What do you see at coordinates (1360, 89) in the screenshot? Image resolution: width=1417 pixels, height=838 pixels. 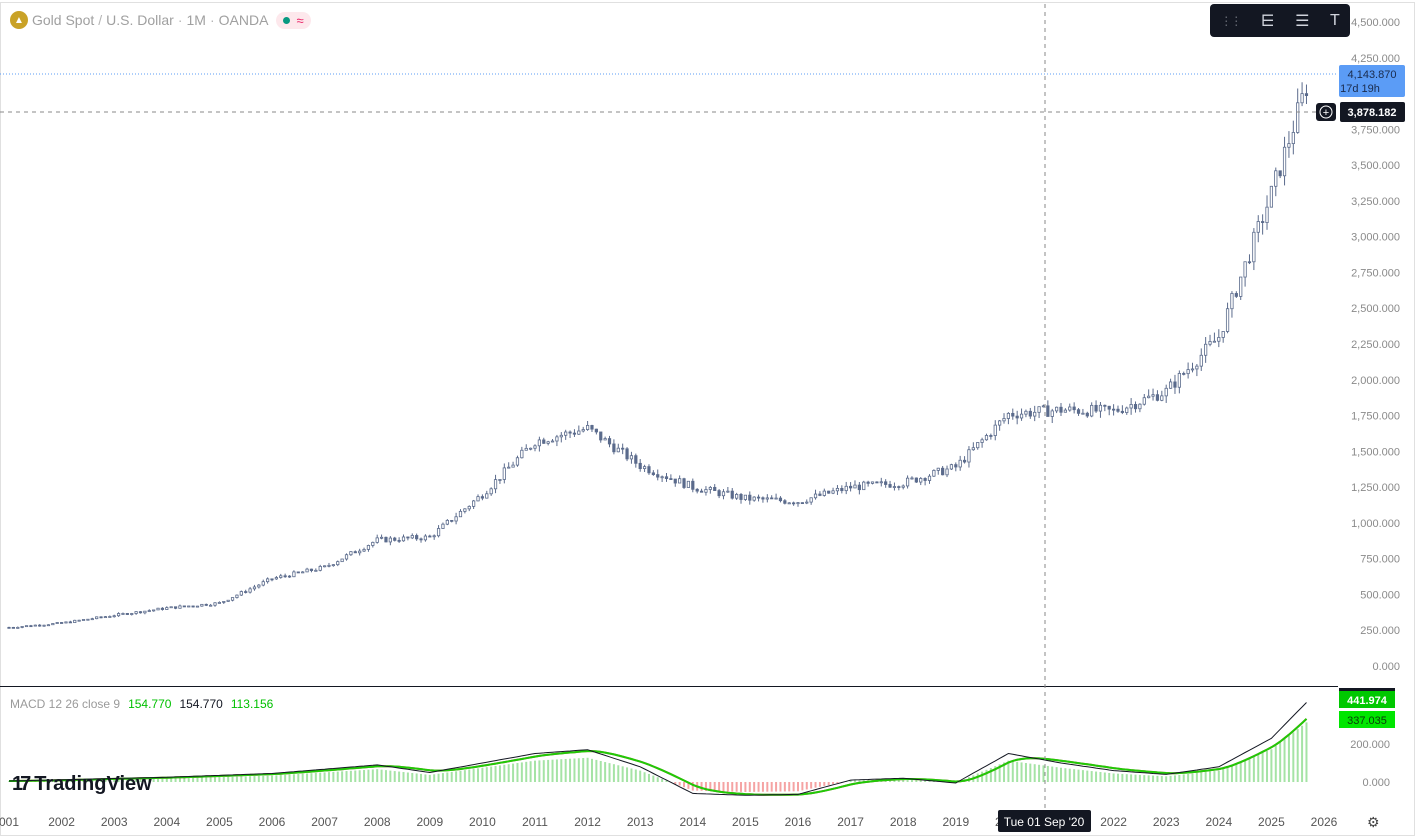 I see `countdown-label: 17d 19h` at bounding box center [1360, 89].